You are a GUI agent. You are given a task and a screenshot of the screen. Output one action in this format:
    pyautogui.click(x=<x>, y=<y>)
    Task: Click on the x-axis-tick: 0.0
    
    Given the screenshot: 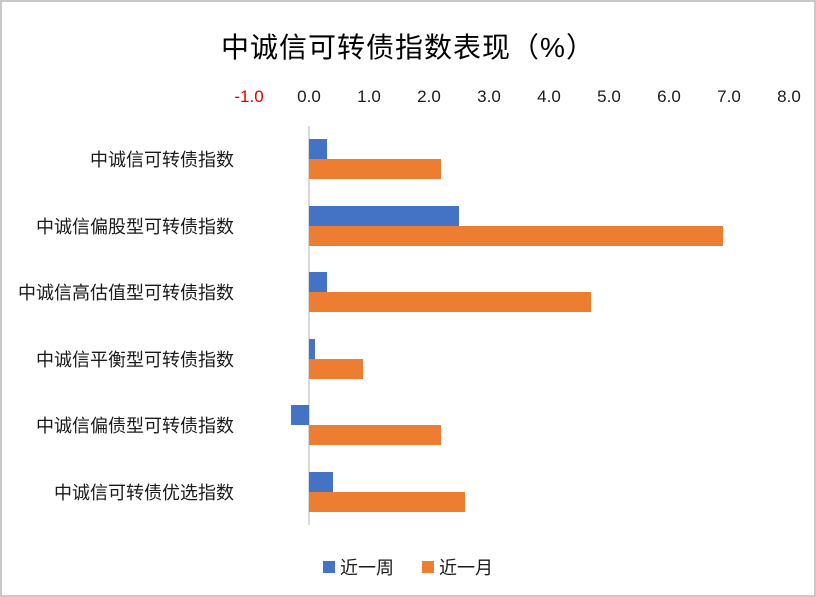 What is the action you would take?
    pyautogui.click(x=309, y=96)
    